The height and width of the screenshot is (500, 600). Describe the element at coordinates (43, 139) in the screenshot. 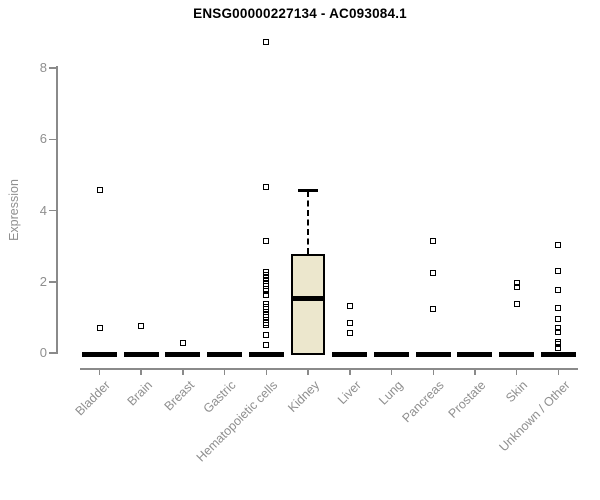

I see `y-tick-label: 6` at that location.